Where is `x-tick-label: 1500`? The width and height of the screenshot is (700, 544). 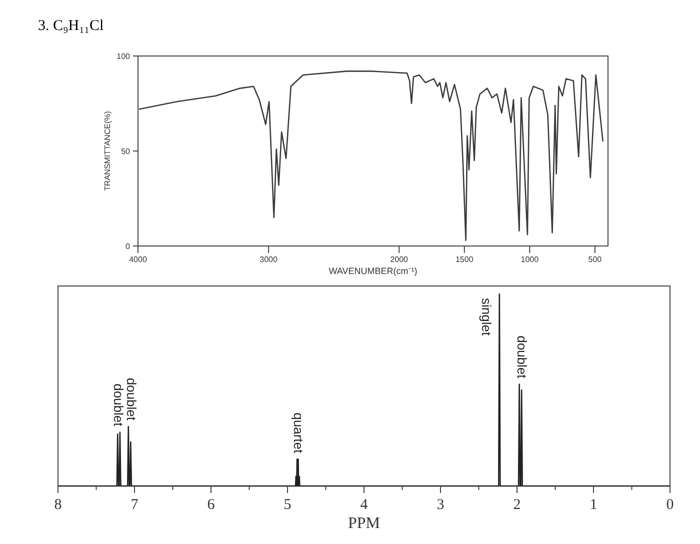 x-tick-label: 1500 is located at coordinates (464, 259).